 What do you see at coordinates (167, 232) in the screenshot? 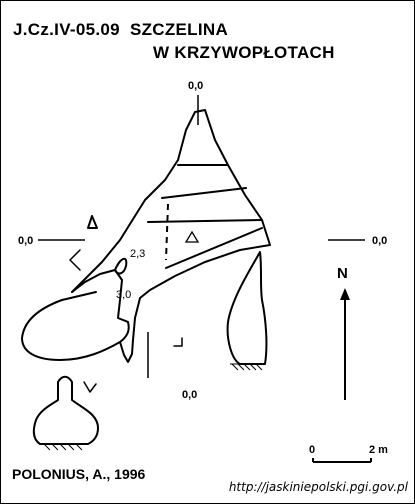
I see `dashed-drip-line` at bounding box center [167, 232].